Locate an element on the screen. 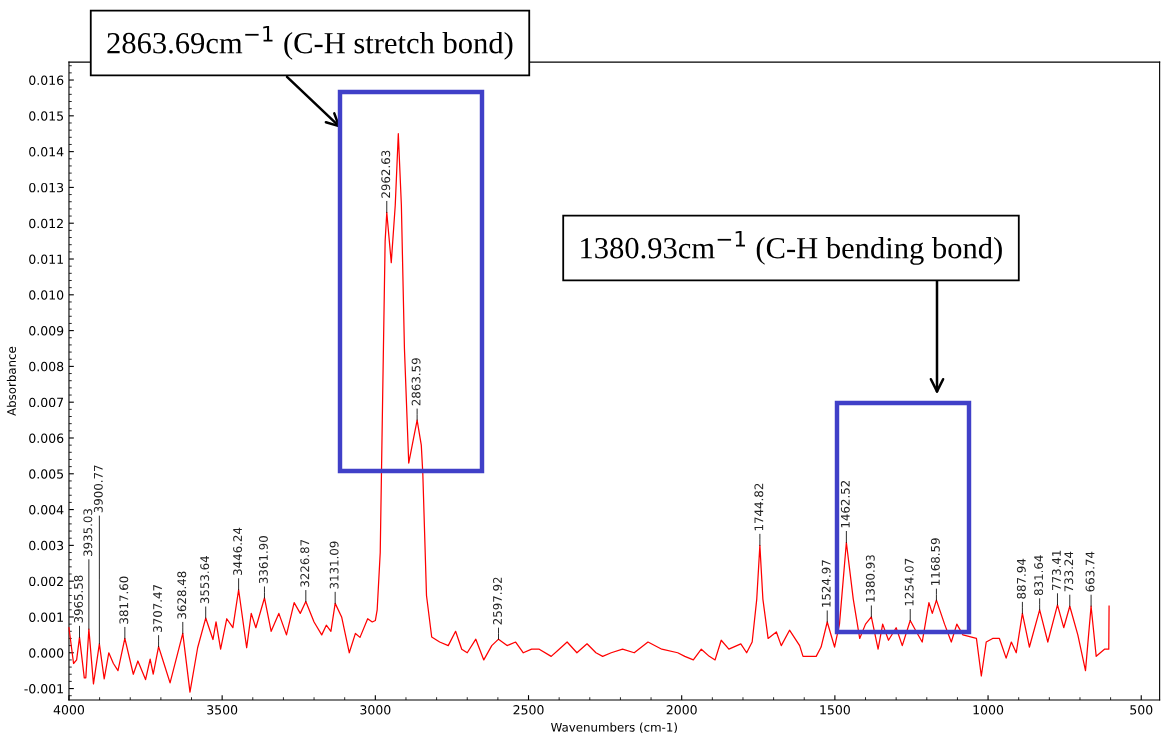 The image size is (1163, 754). y-tick-label: -0.001 is located at coordinates (43, 689).